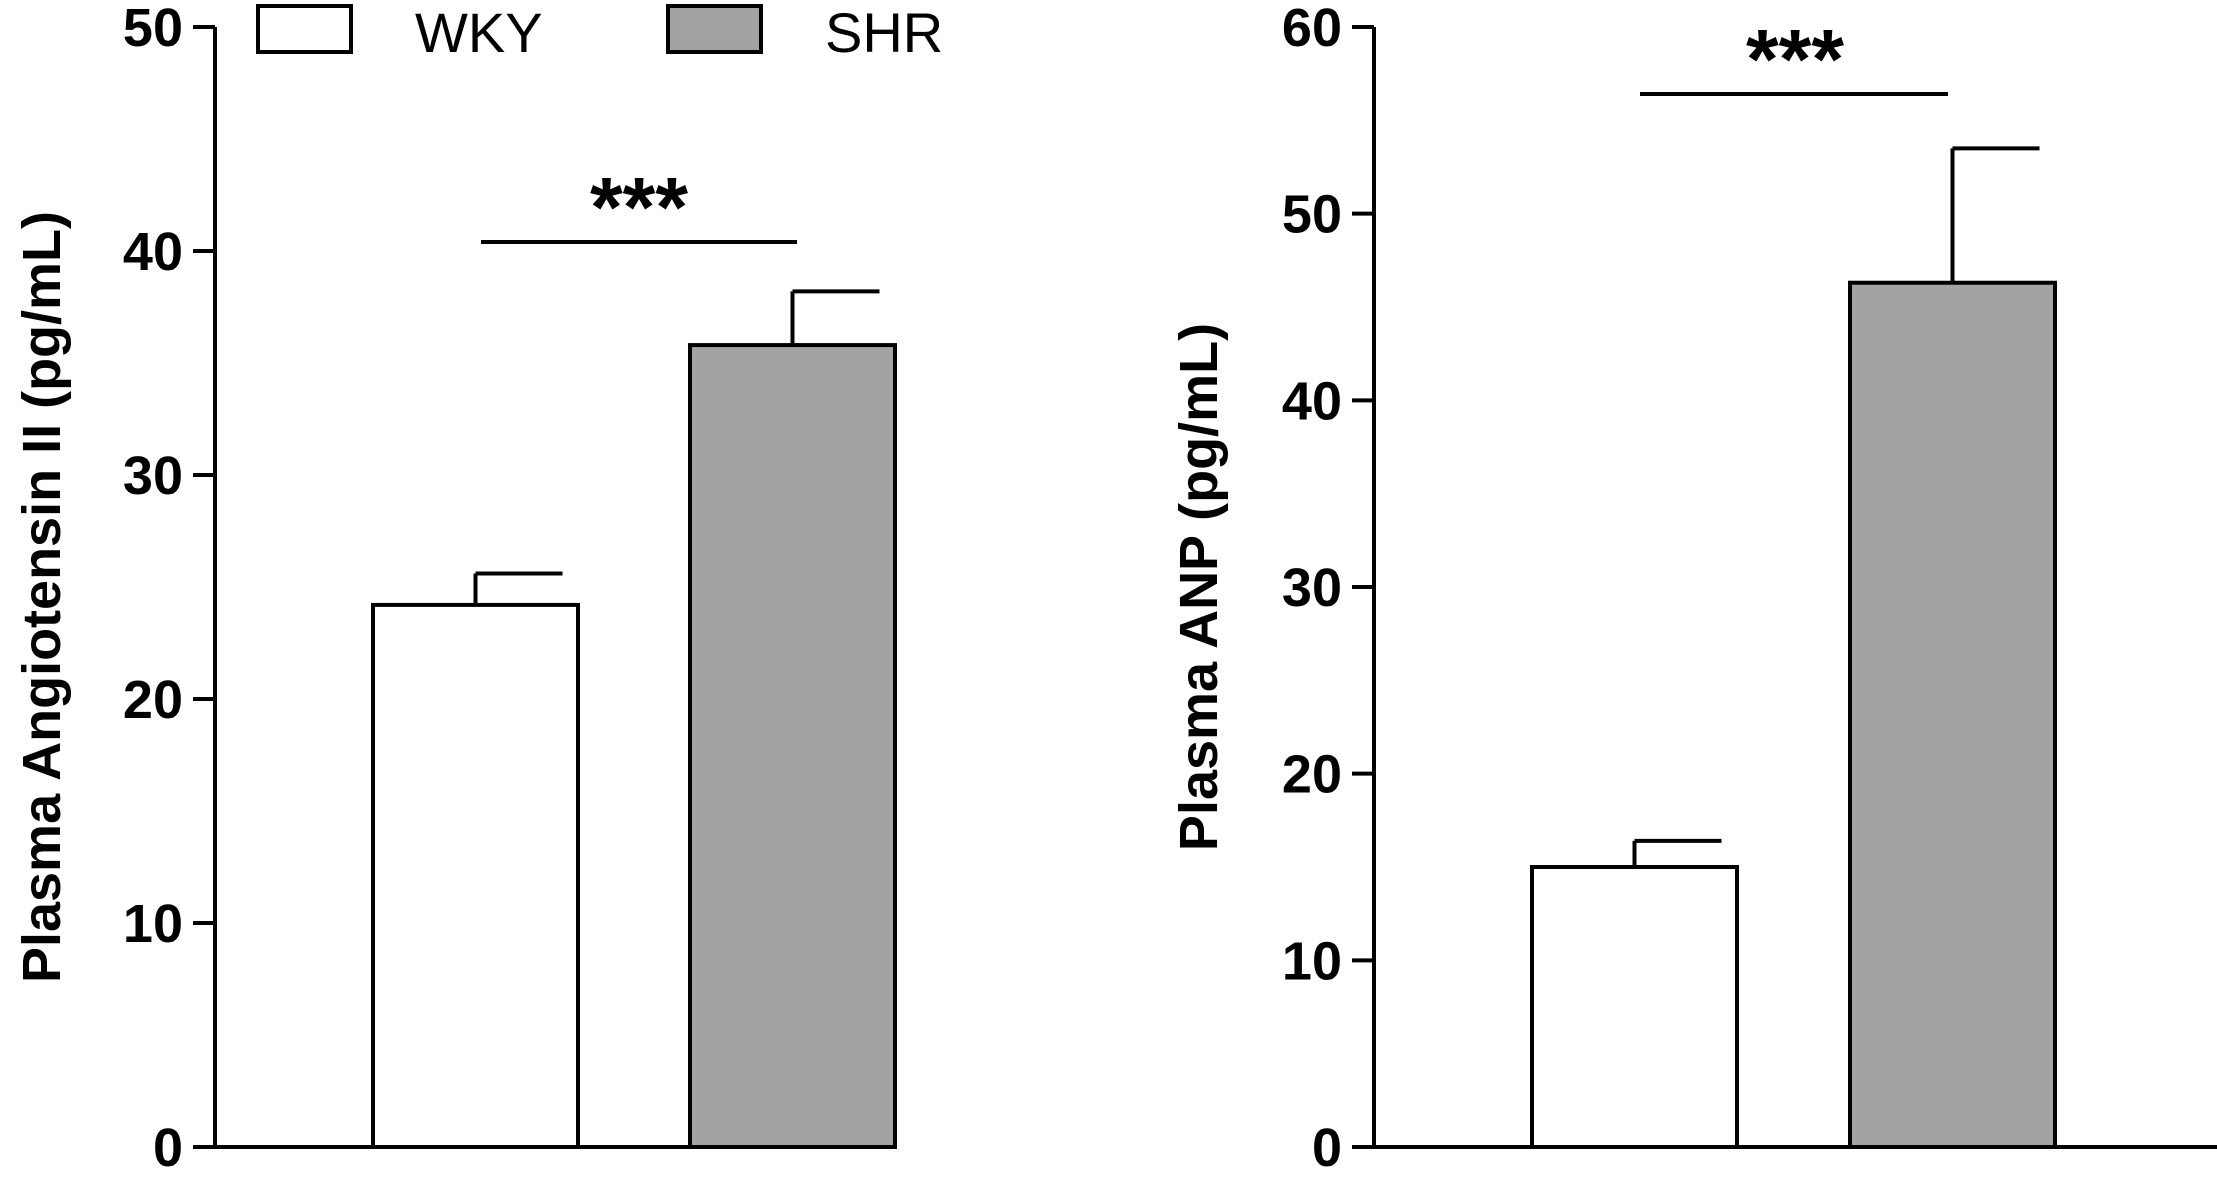 This screenshot has height=1178, width=2217. Describe the element at coordinates (304, 29) in the screenshot. I see `legend-swatch-wky` at that location.